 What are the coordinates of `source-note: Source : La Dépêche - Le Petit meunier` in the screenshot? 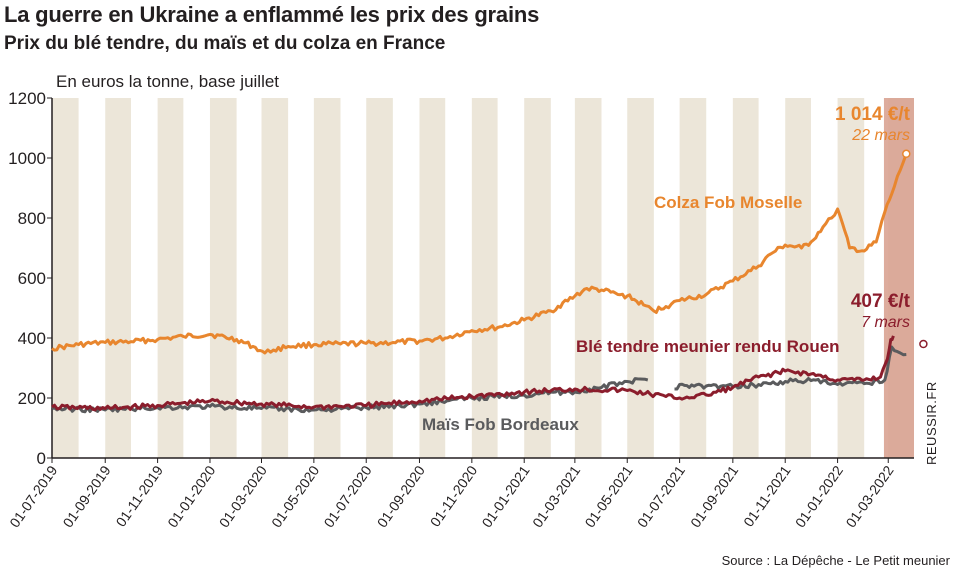 It's located at (835, 560).